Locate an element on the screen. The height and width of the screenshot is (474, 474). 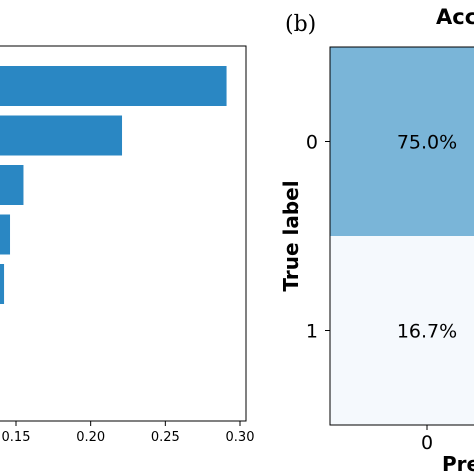
row-tick-label: 1 is located at coordinates (312, 332).